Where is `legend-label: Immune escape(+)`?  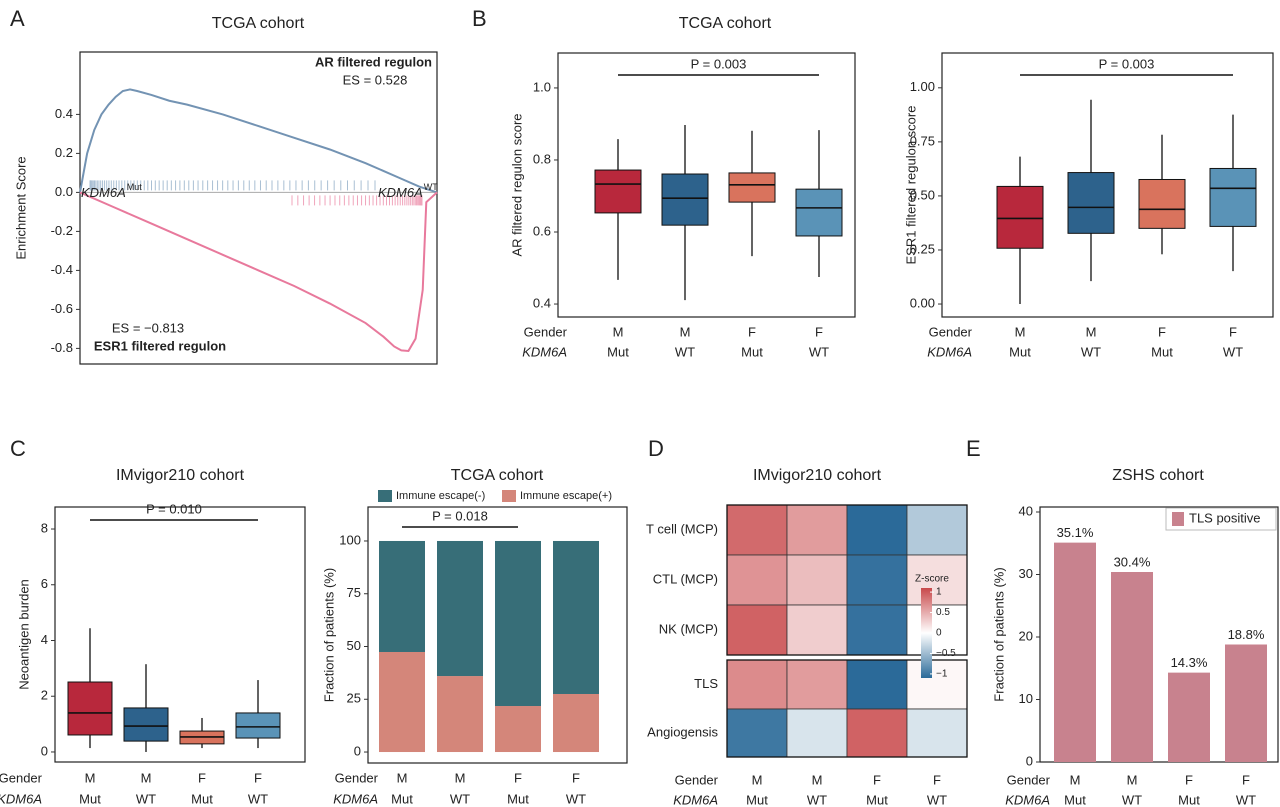
legend-label: Immune escape(+) is located at coordinates (566, 496).